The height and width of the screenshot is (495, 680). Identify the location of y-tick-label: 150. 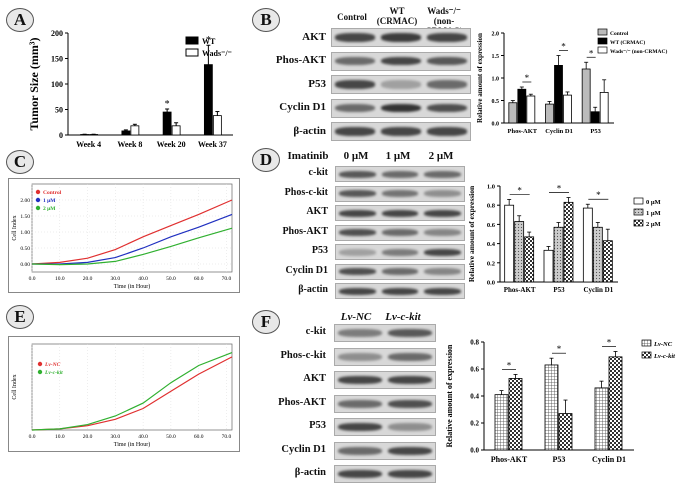
(57, 59).